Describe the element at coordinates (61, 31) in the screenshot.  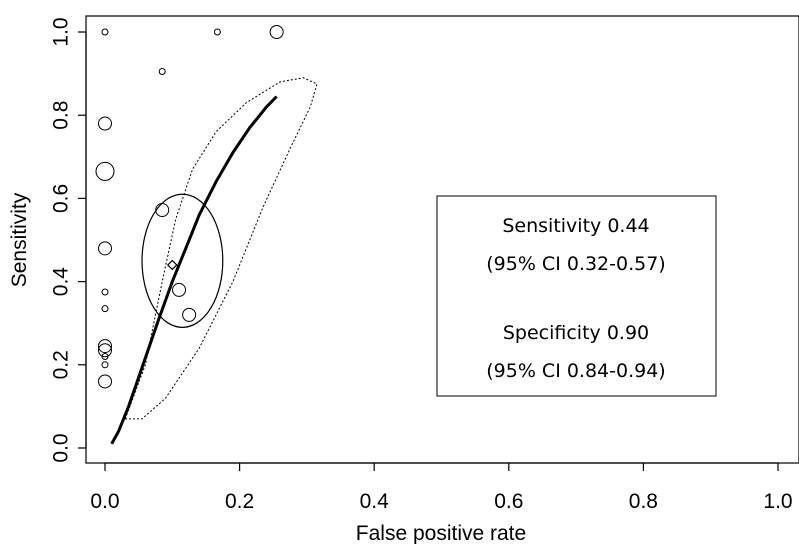
I see `y-tick-label: 1.0` at that location.